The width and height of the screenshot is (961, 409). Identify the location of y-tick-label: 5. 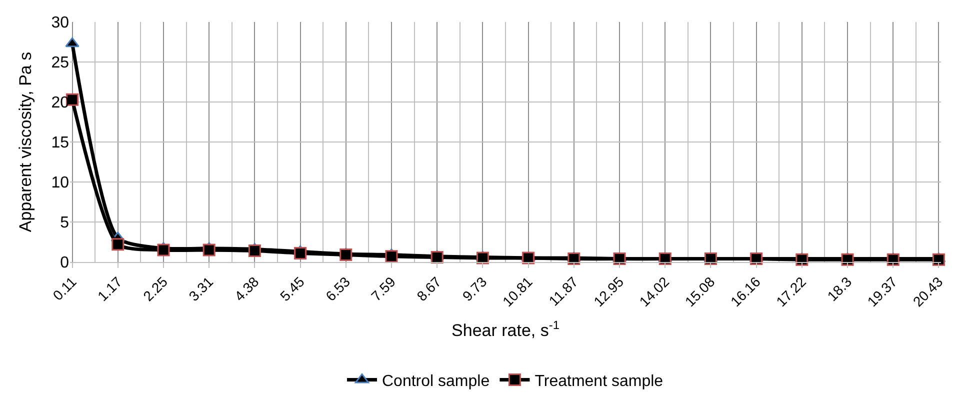
(65, 223).